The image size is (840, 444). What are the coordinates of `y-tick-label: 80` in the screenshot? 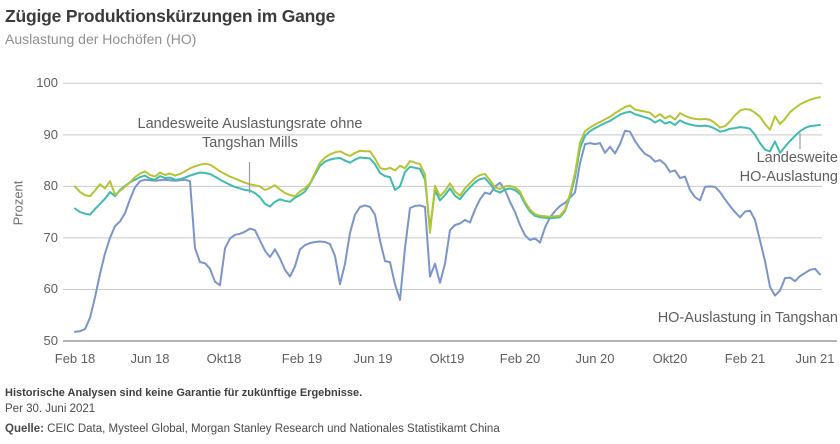 It's located at (50, 186).